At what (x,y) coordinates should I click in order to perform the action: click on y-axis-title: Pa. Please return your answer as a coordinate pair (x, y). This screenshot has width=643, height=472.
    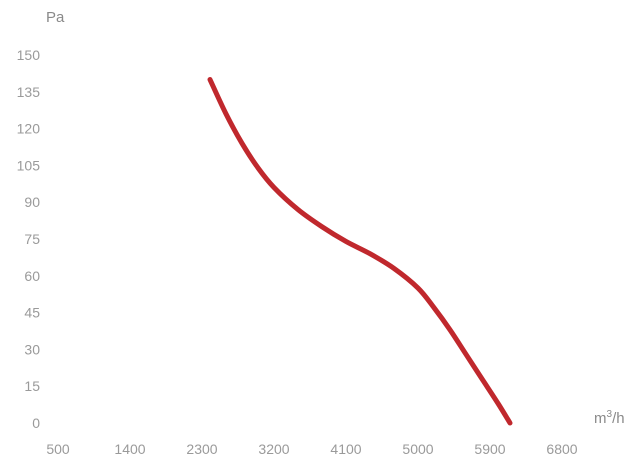
    Looking at the image, I should click on (55, 17).